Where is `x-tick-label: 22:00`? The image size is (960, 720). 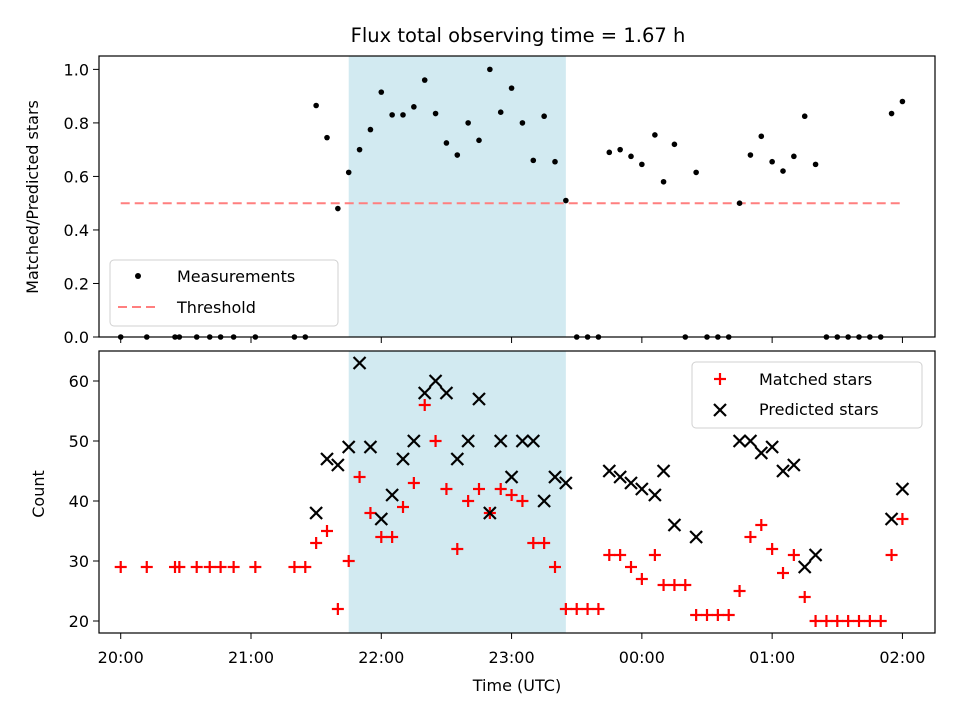 x-tick-label: 22:00 is located at coordinates (381, 657).